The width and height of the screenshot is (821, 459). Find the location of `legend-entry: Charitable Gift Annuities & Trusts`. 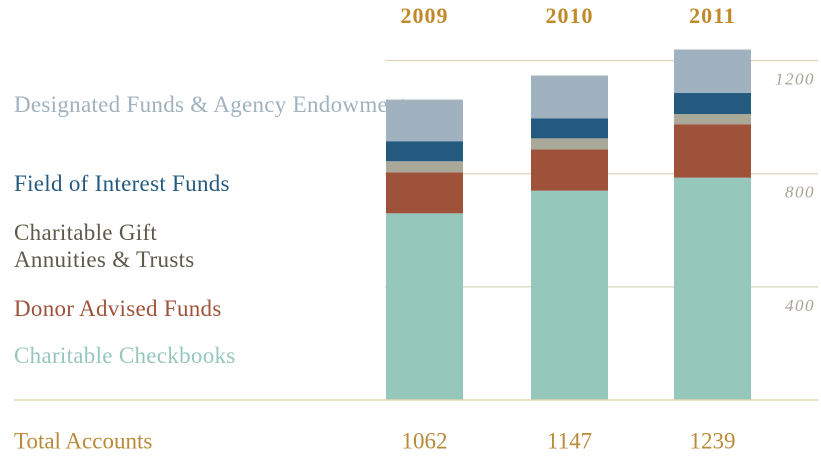

legend-entry: Charitable Gift Annuities & Trusts is located at coordinates (104, 246).